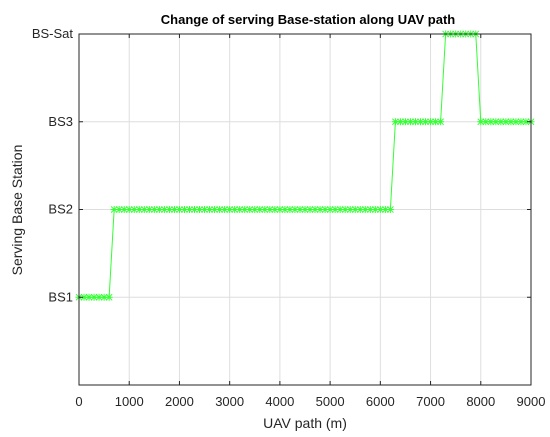 This screenshot has height=437, width=550. I want to click on y-tick-label: BS-Sat, so click(53, 33).